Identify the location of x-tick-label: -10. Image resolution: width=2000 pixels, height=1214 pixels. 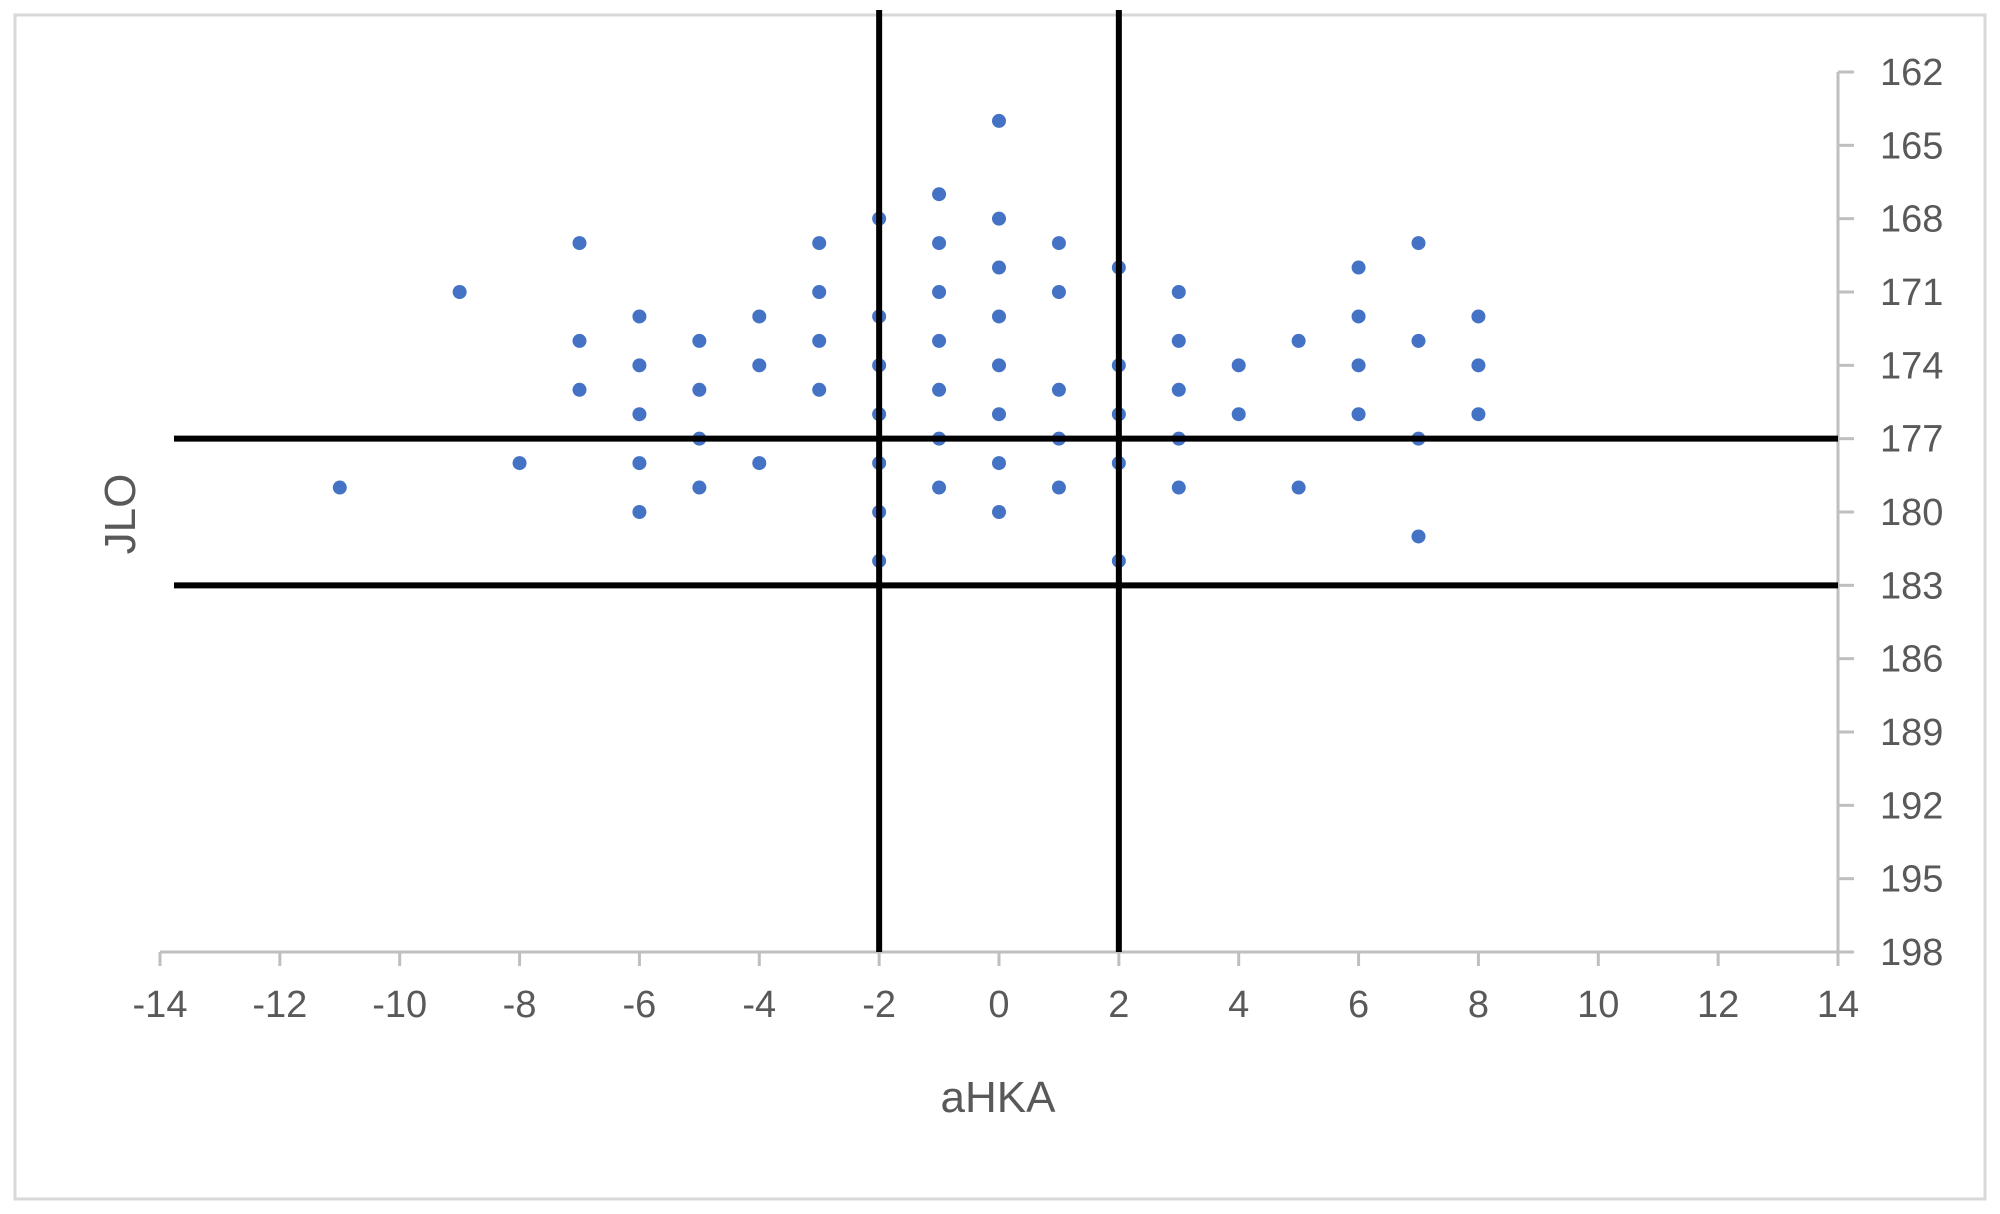
(399, 1005).